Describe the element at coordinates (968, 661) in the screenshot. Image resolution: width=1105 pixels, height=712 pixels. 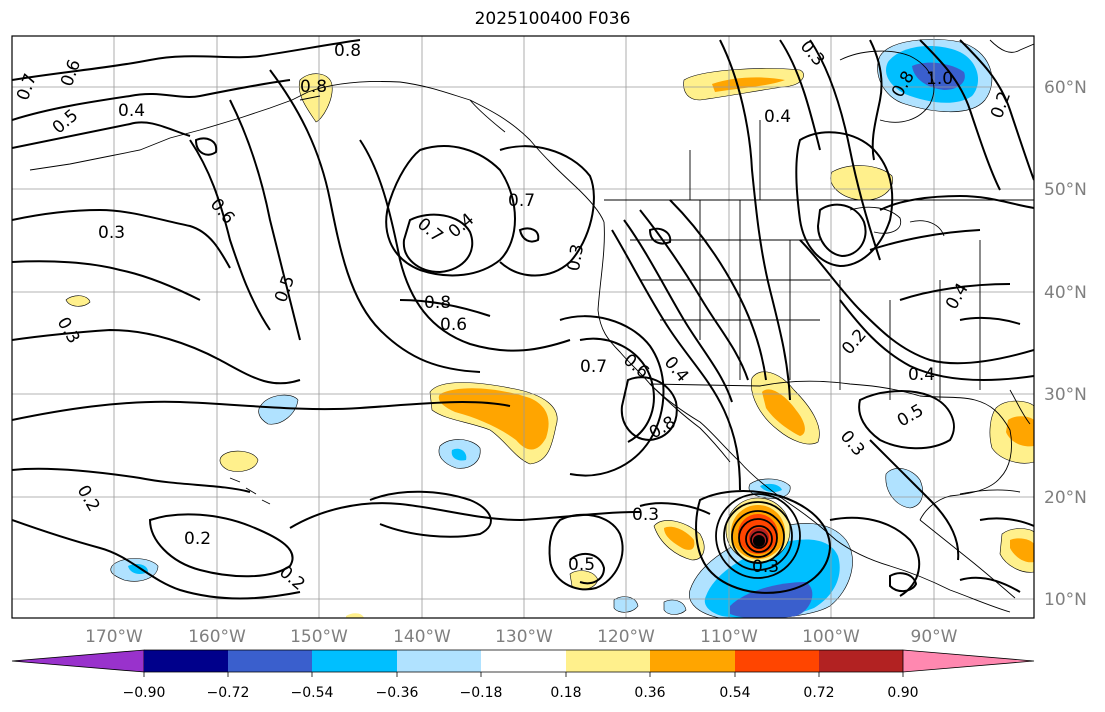
I see `colorbar-right-extension` at that location.